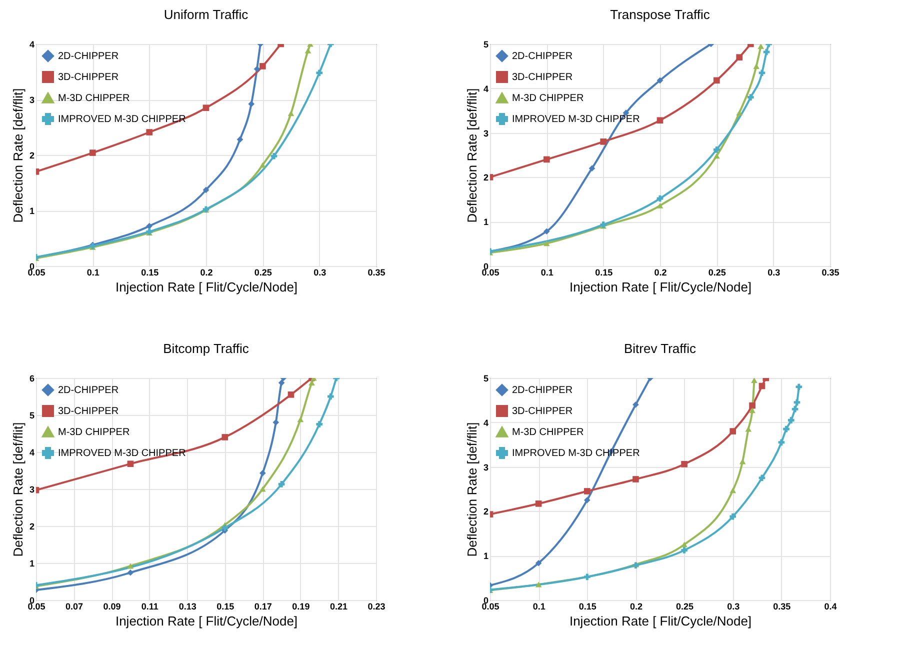 The height and width of the screenshot is (669, 909). What do you see at coordinates (31, 379) in the screenshot?
I see `y-tick-label: 6` at bounding box center [31, 379].